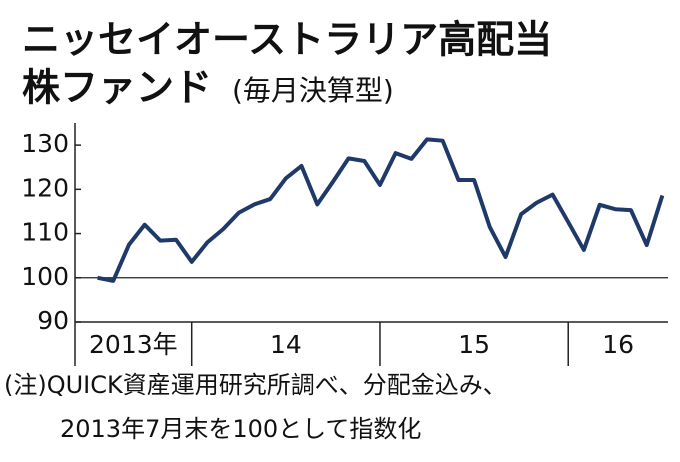  What do you see at coordinates (45, 276) in the screenshot?
I see `y-tick-label: 100` at bounding box center [45, 276].